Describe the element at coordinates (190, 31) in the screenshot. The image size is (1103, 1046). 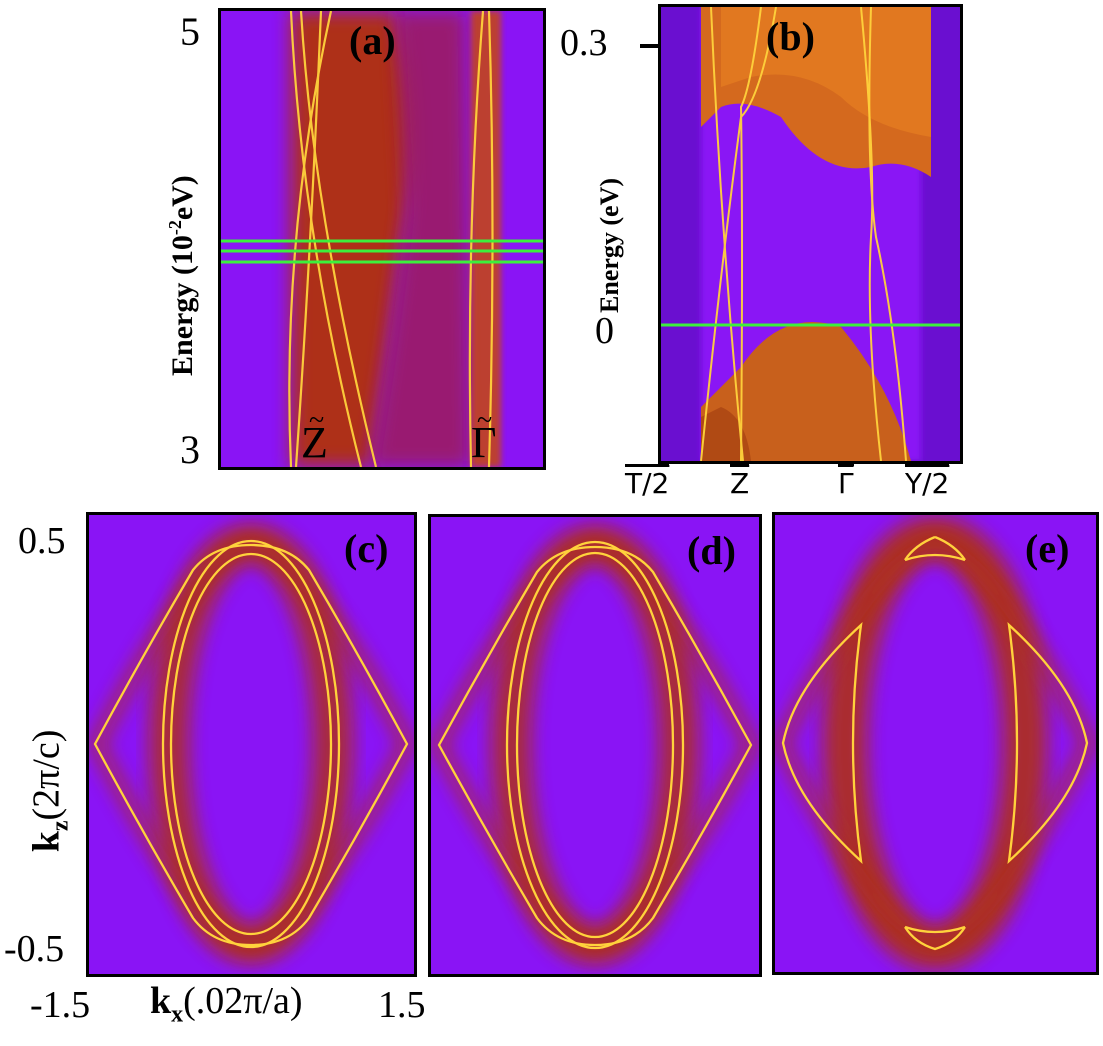
I see `panel-a-ytick-5: 5` at that location.